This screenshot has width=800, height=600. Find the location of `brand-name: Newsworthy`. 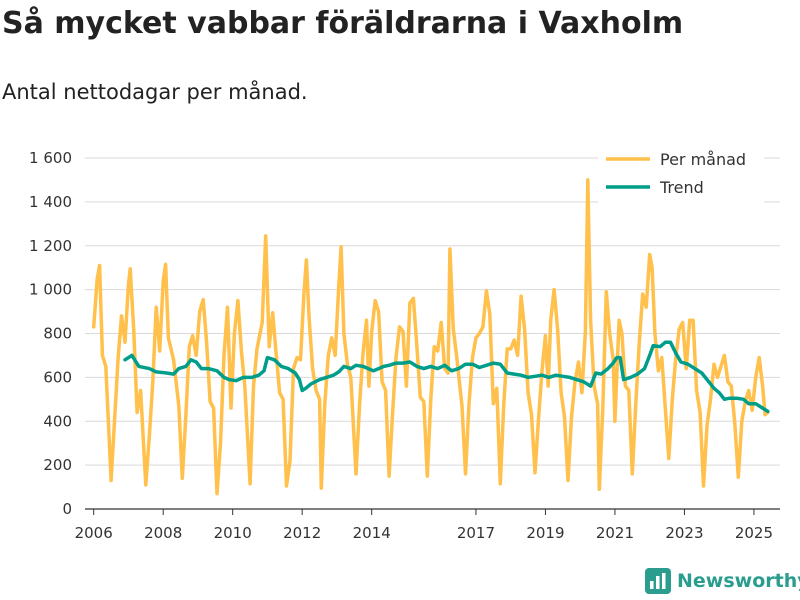

brand-name: Newsworthy is located at coordinates (738, 581).